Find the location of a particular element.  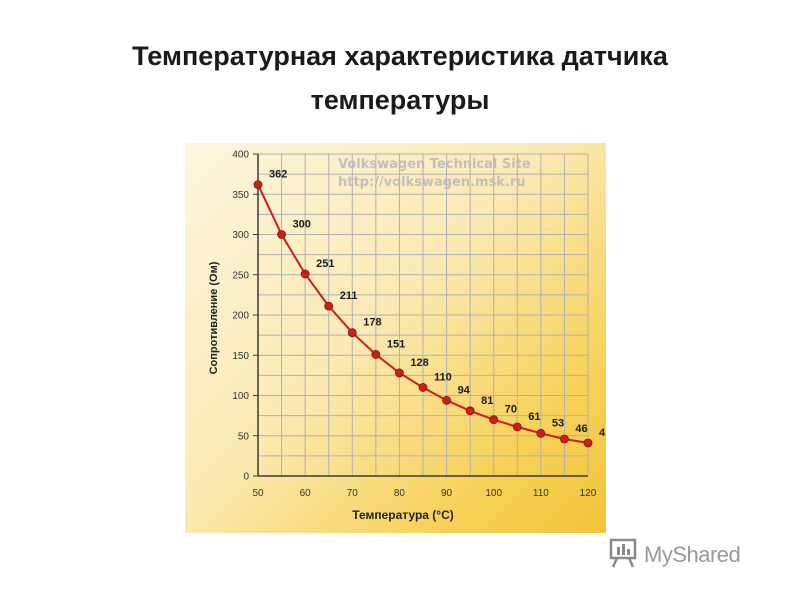

title-line-1: Температурная характеристика датчика is located at coordinates (400, 56).